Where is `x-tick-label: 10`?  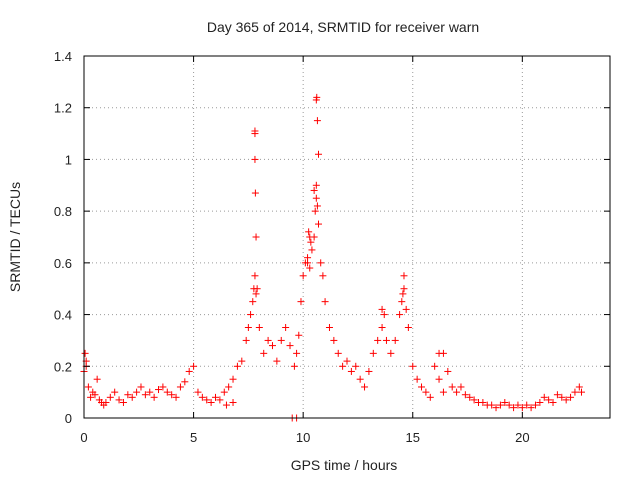
x-tick-label: 10 is located at coordinates (303, 437).